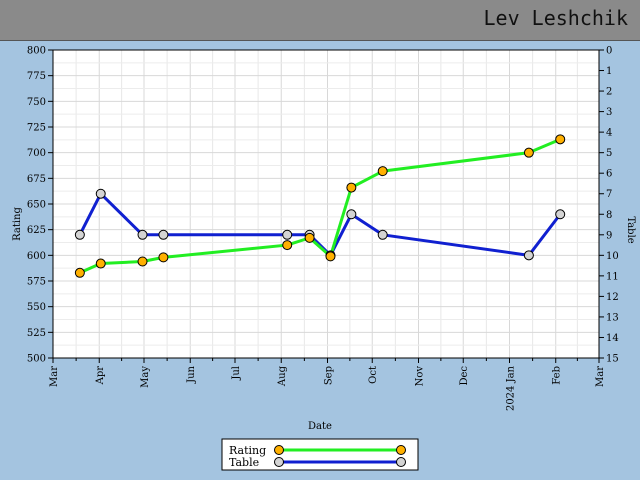 The height and width of the screenshot is (480, 640). Describe the element at coordinates (145, 377) in the screenshot. I see `x-tick-label: May` at that location.